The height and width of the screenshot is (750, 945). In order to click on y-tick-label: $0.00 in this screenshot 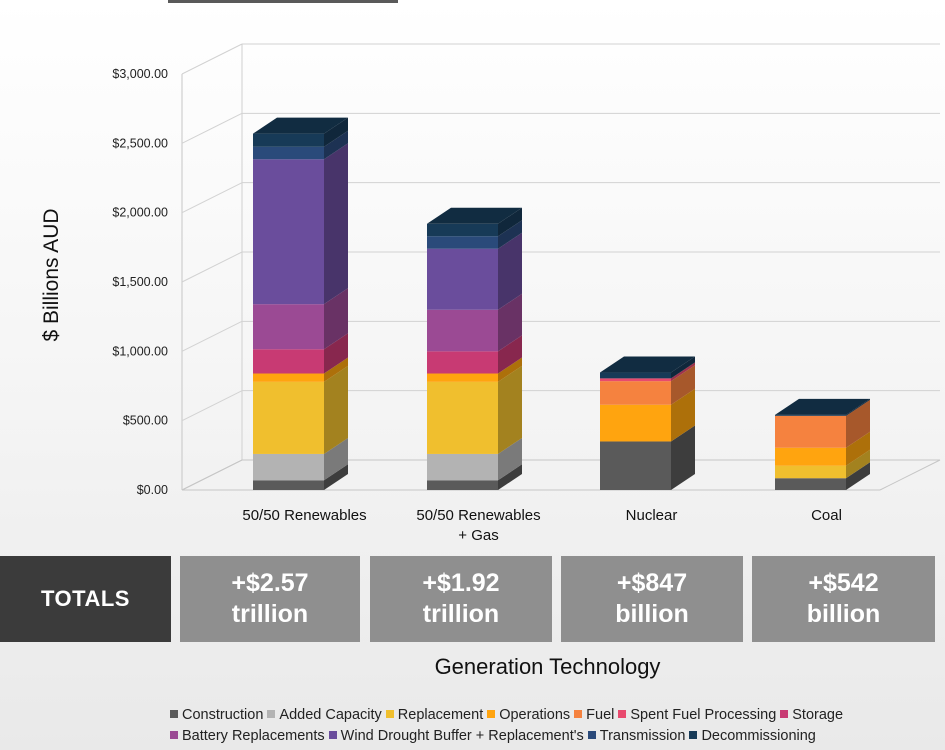, I will do `click(152, 490)`.